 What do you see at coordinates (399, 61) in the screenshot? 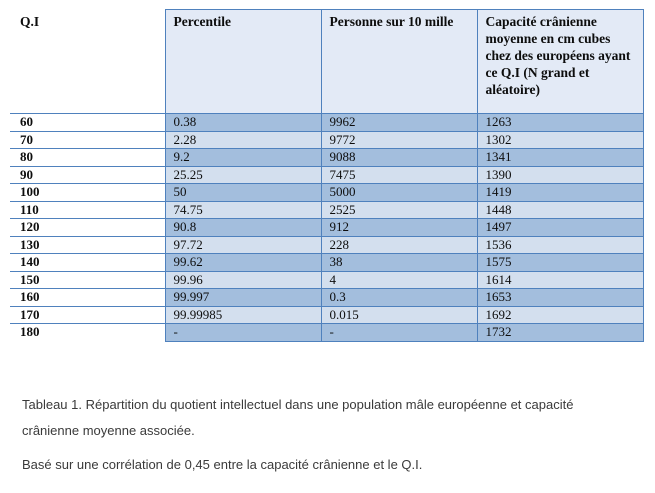
I see `header-per-10k: Personne sur 10 mille` at bounding box center [399, 61].